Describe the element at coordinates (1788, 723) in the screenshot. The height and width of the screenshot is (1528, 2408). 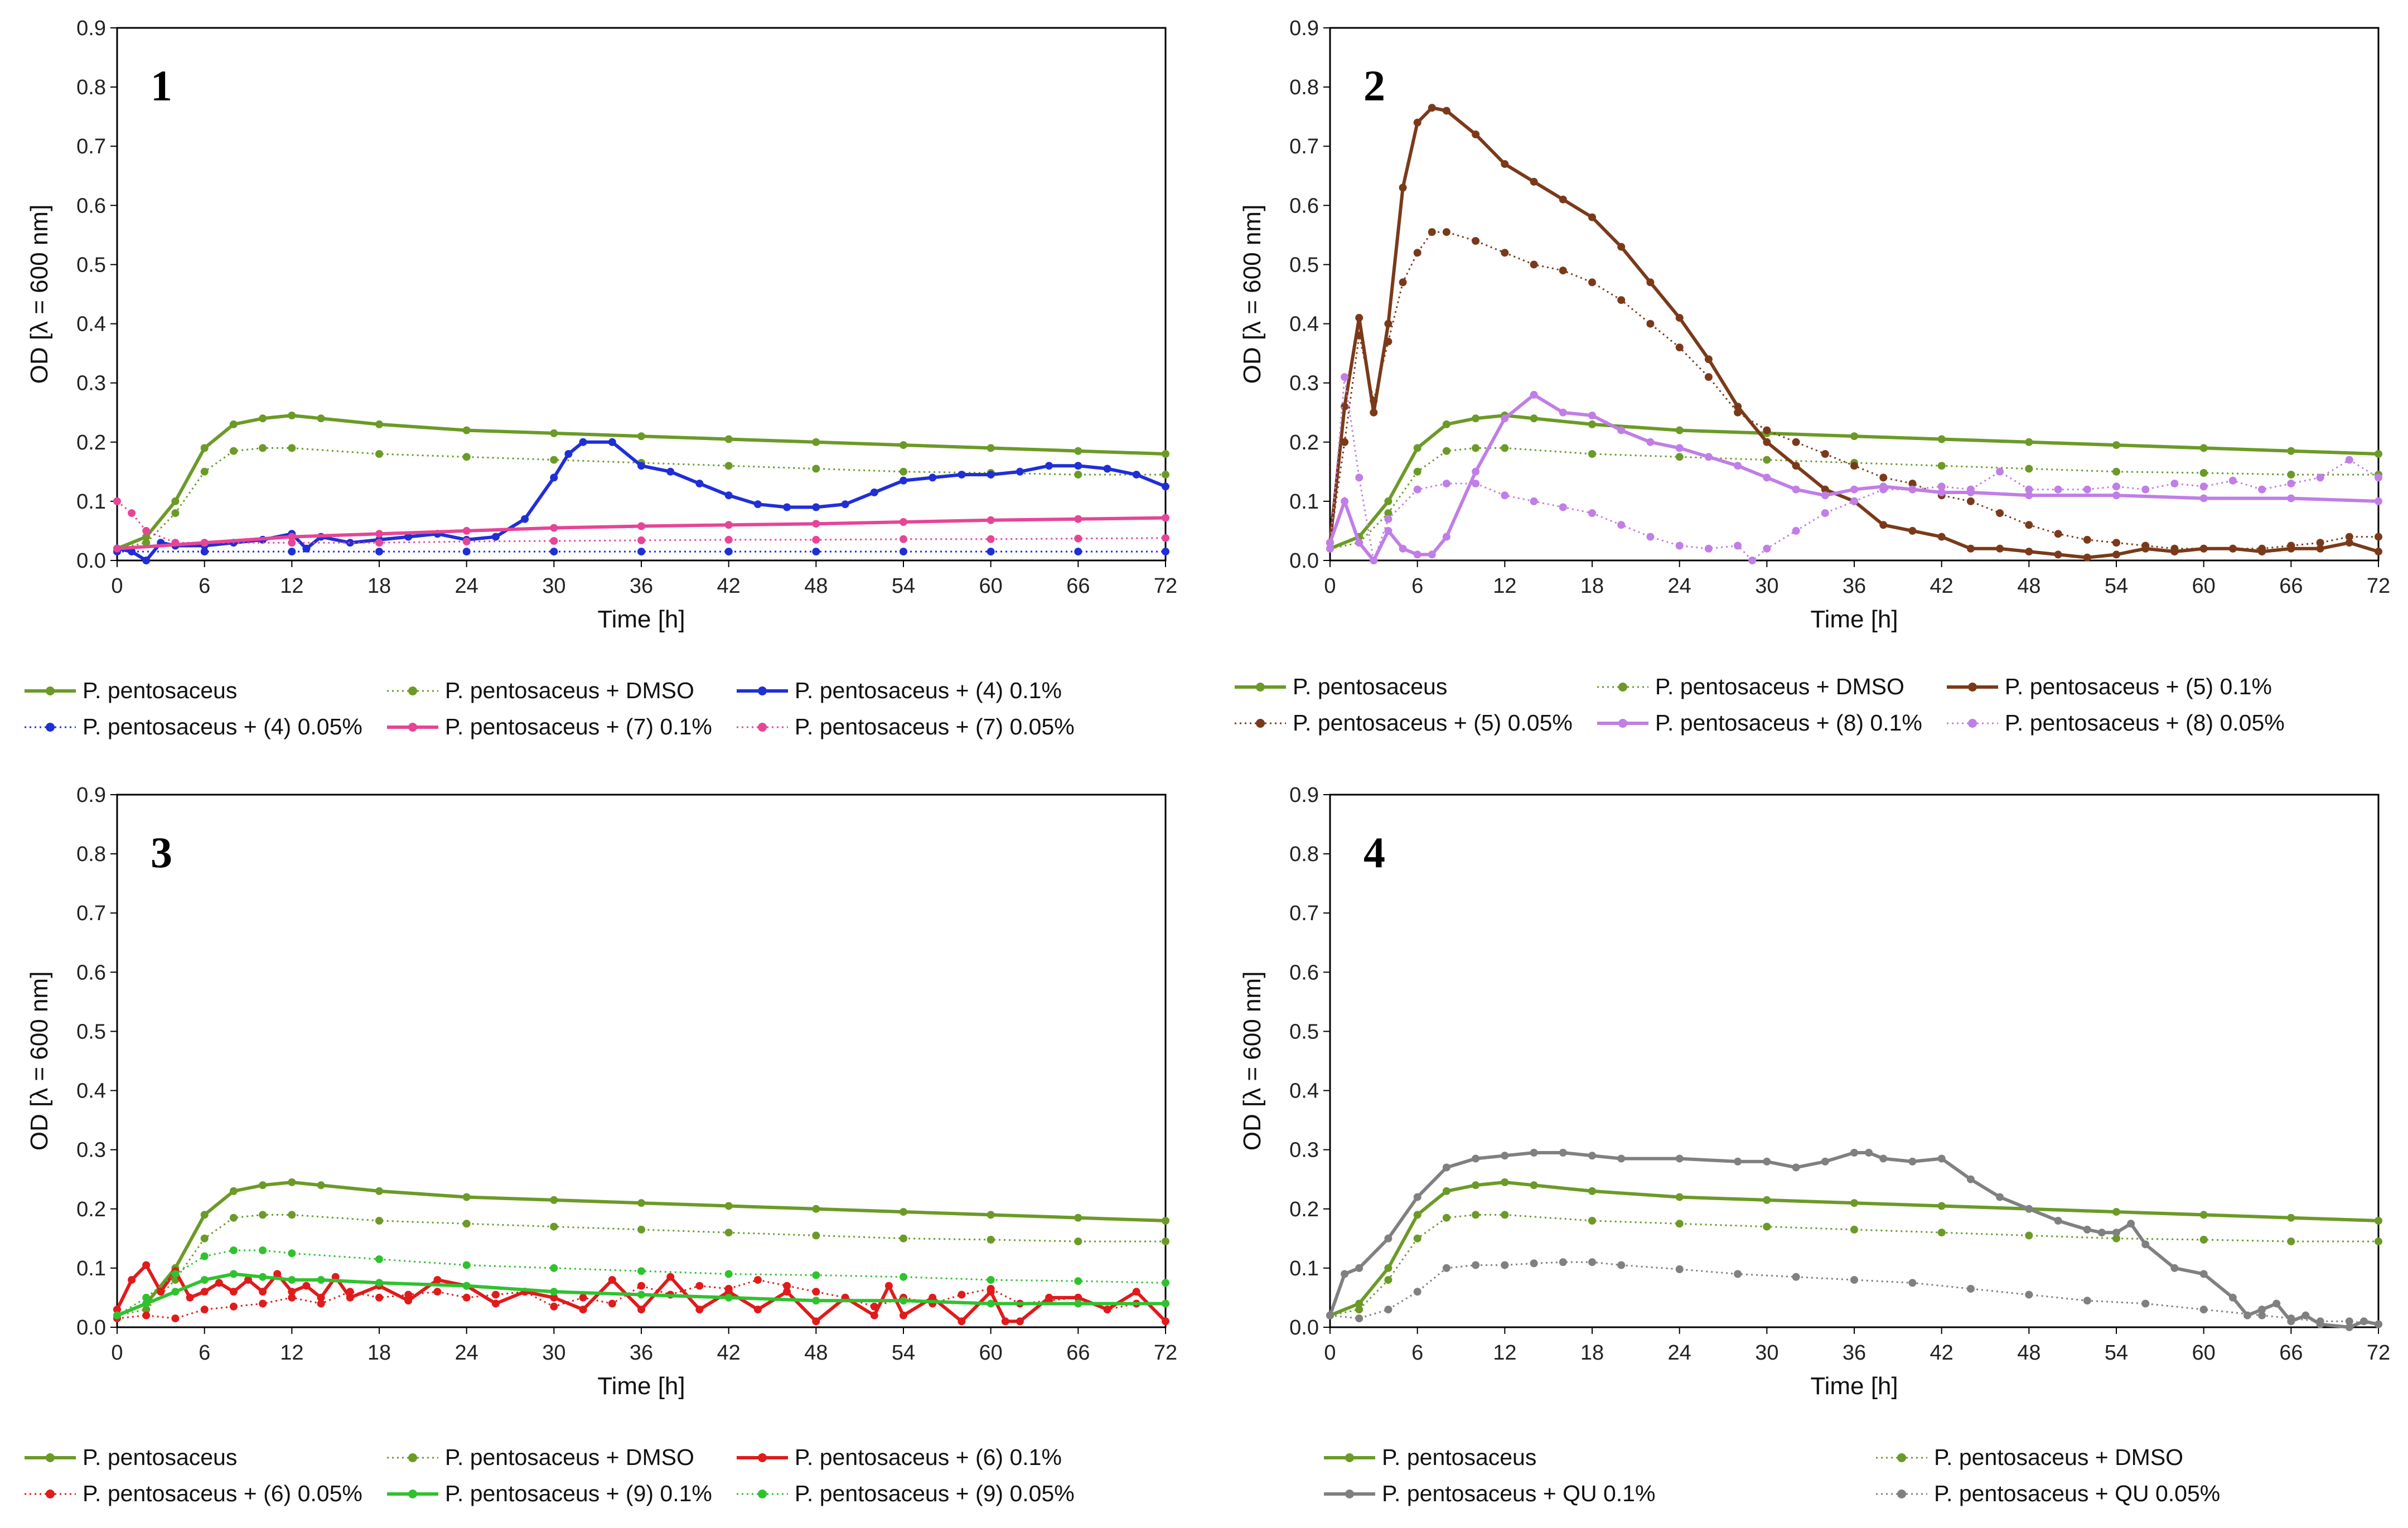
I see `legend-label: P. pentosaceus + (8) 0.1%` at that location.